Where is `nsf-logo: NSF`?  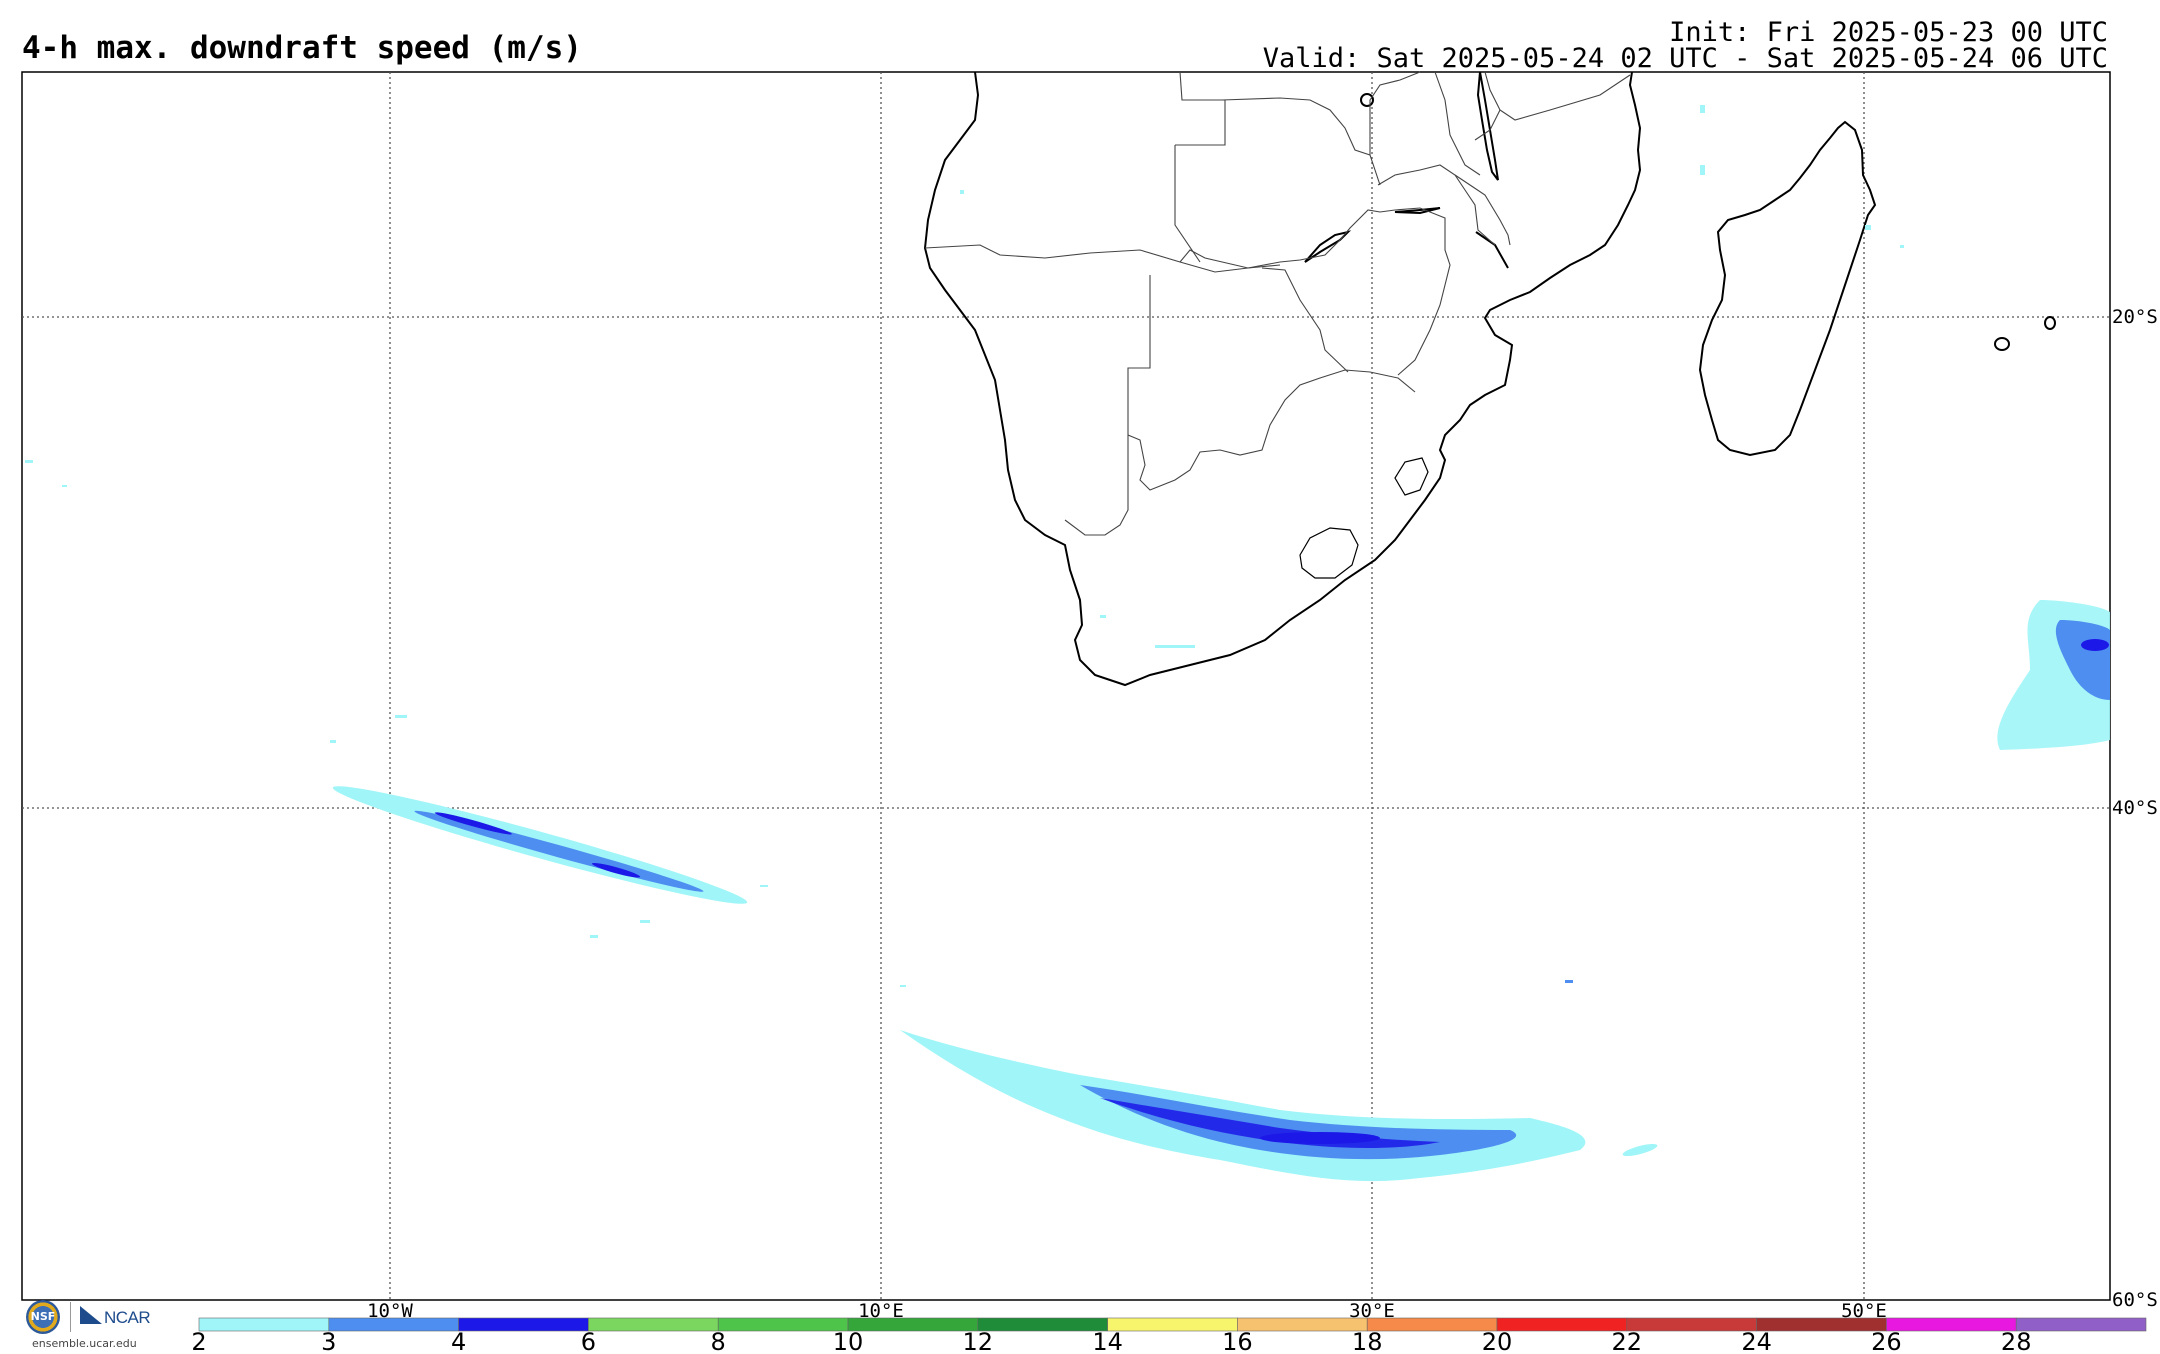
nsf-logo: NSF is located at coordinates (43, 1317).